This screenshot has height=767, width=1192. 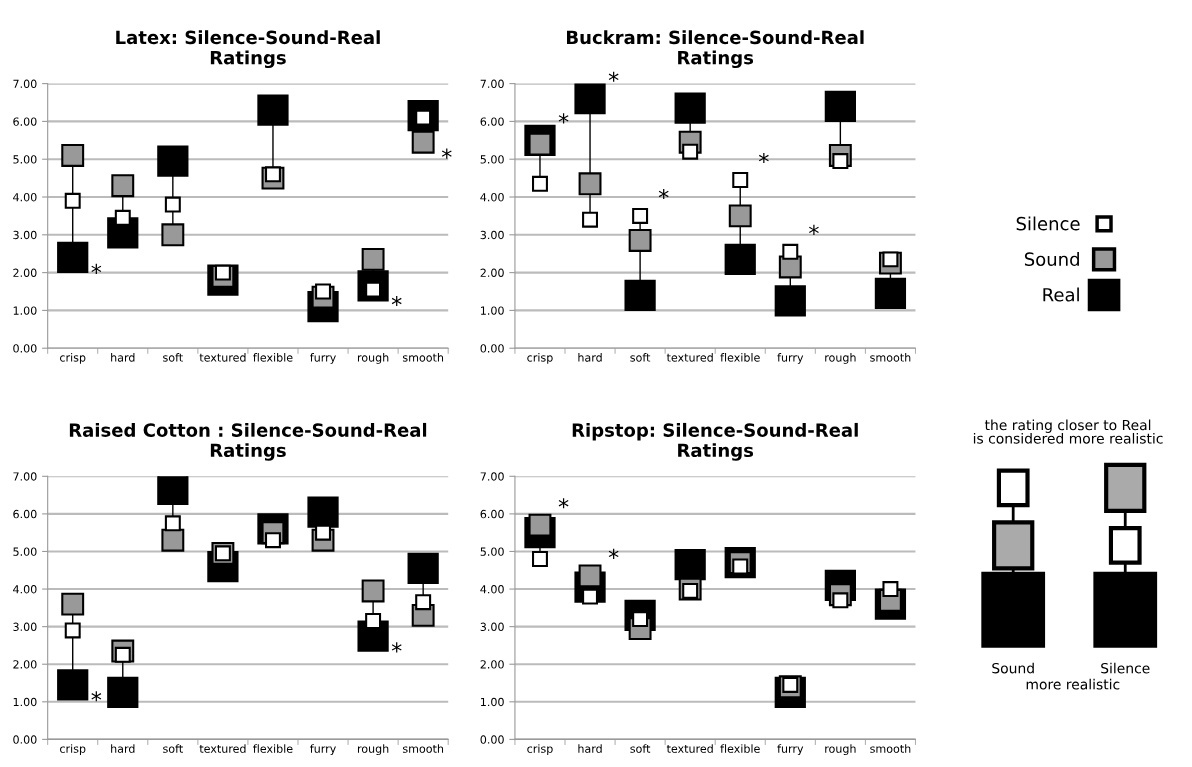 I want to click on chart-title: Buckram: Silence-Sound-Real Ratings, so click(x=715, y=49).